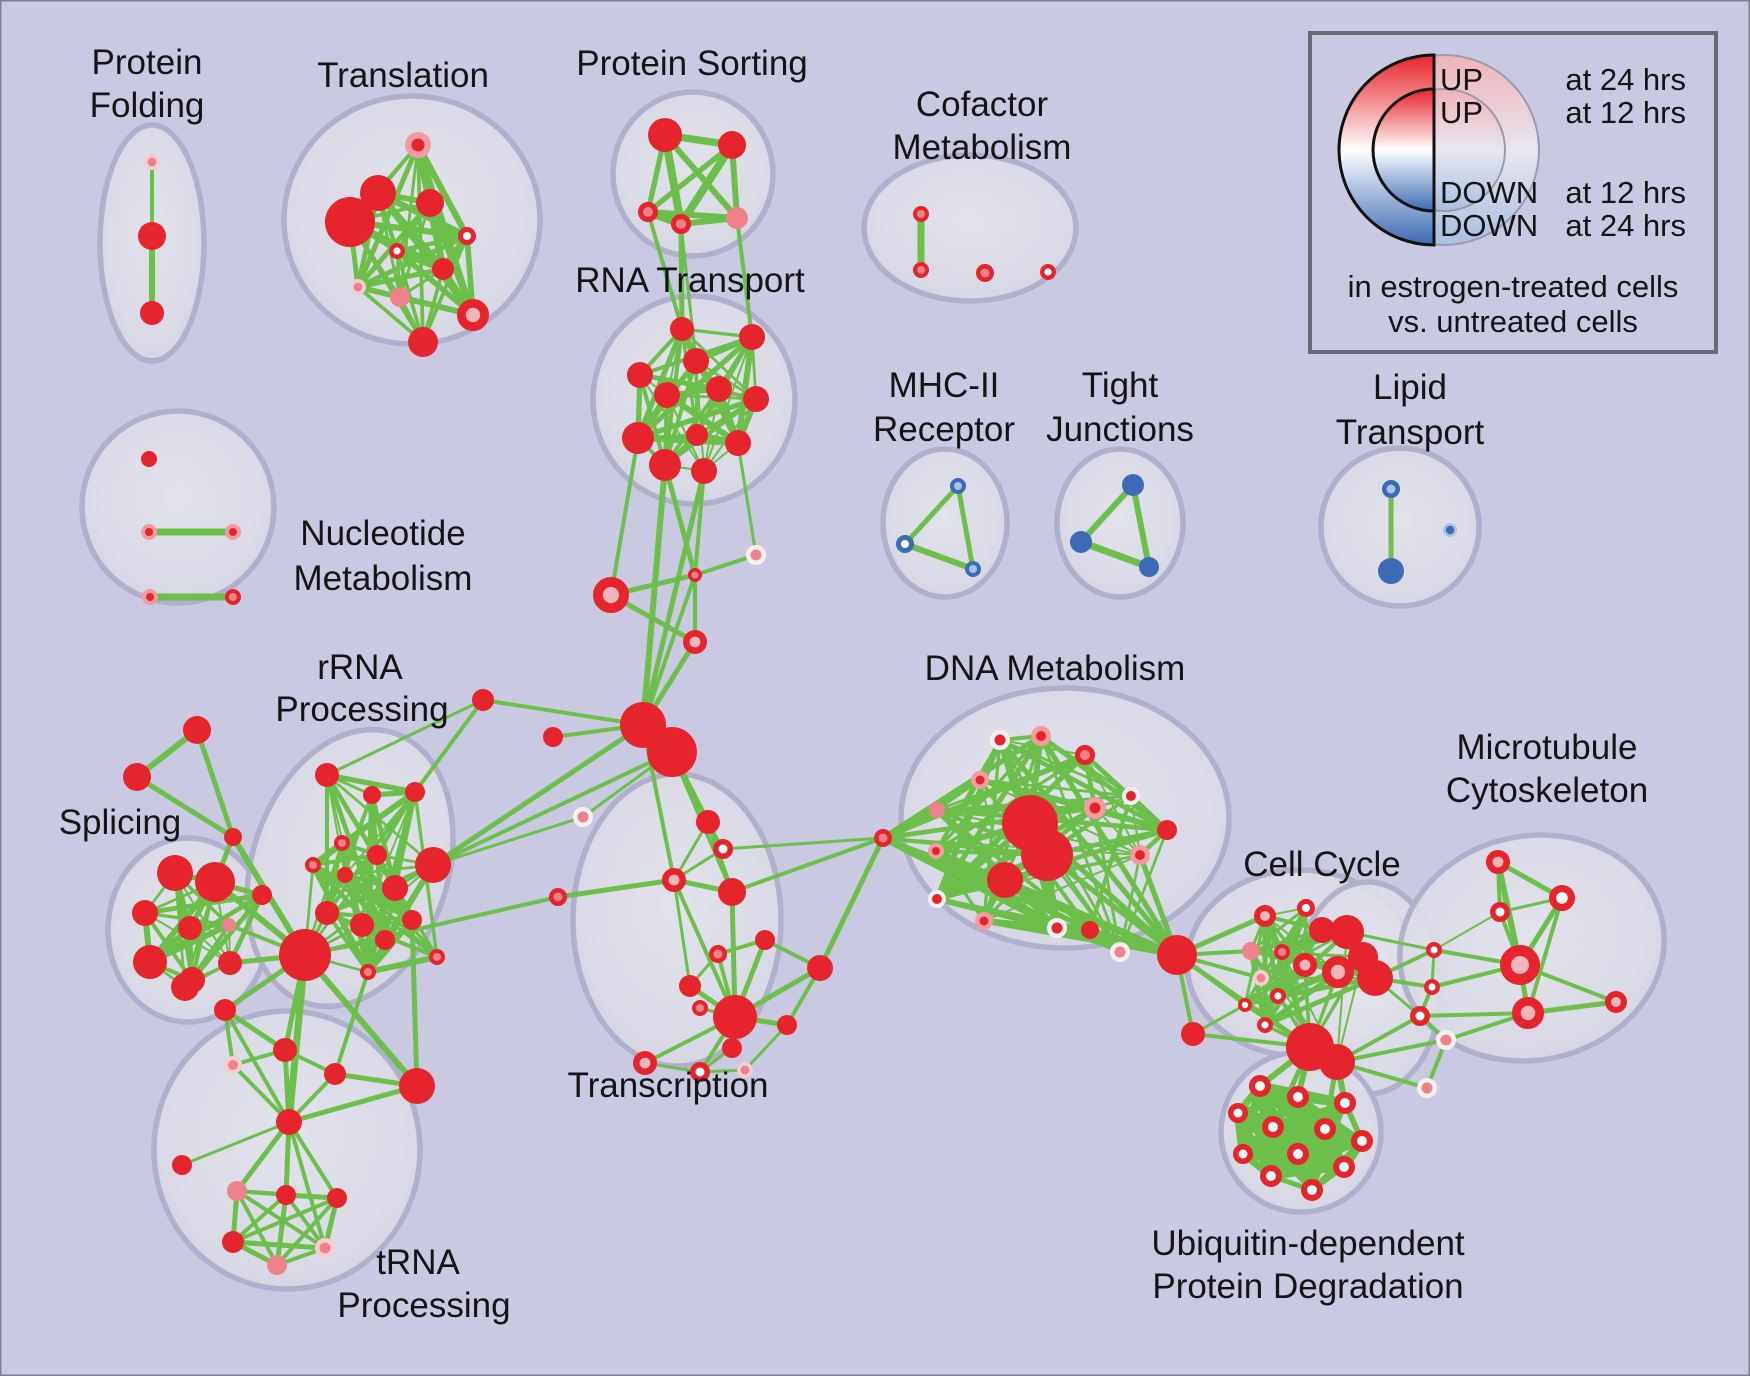 This screenshot has width=1750, height=1376. I want to click on edge-cell_cycle, so click(1342, 997).